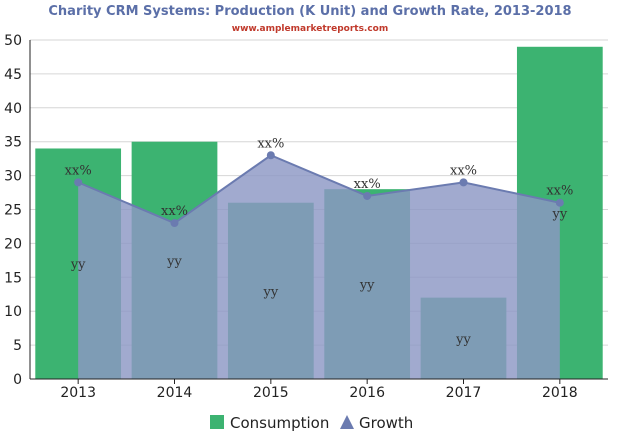 Image resolution: width=620 pixels, height=440 pixels. I want to click on y-tick-label: 25, so click(13, 211).